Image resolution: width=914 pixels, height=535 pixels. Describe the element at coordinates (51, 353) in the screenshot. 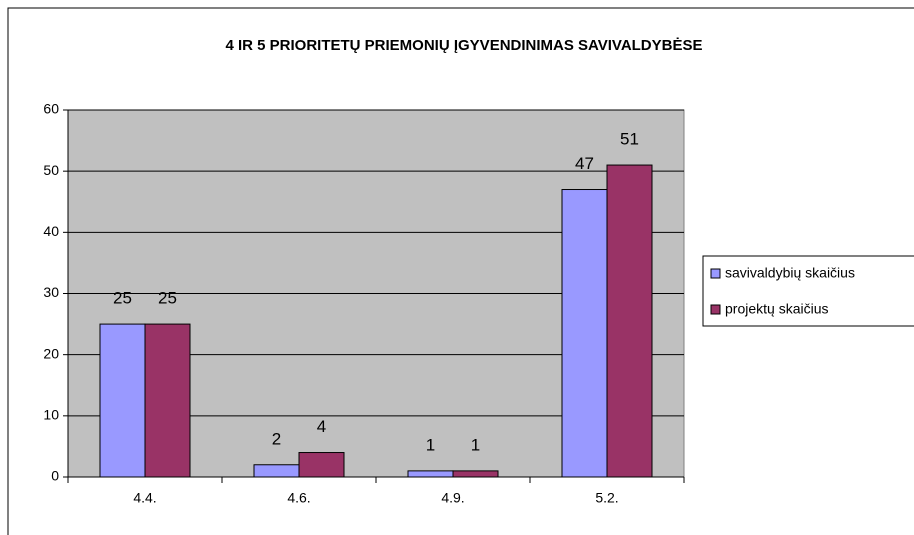

I see `y-tick-label: 20` at that location.